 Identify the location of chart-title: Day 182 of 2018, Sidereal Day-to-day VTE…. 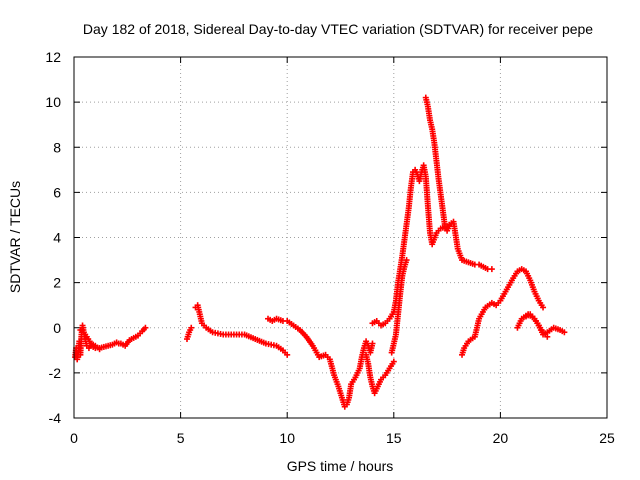
(338, 29).